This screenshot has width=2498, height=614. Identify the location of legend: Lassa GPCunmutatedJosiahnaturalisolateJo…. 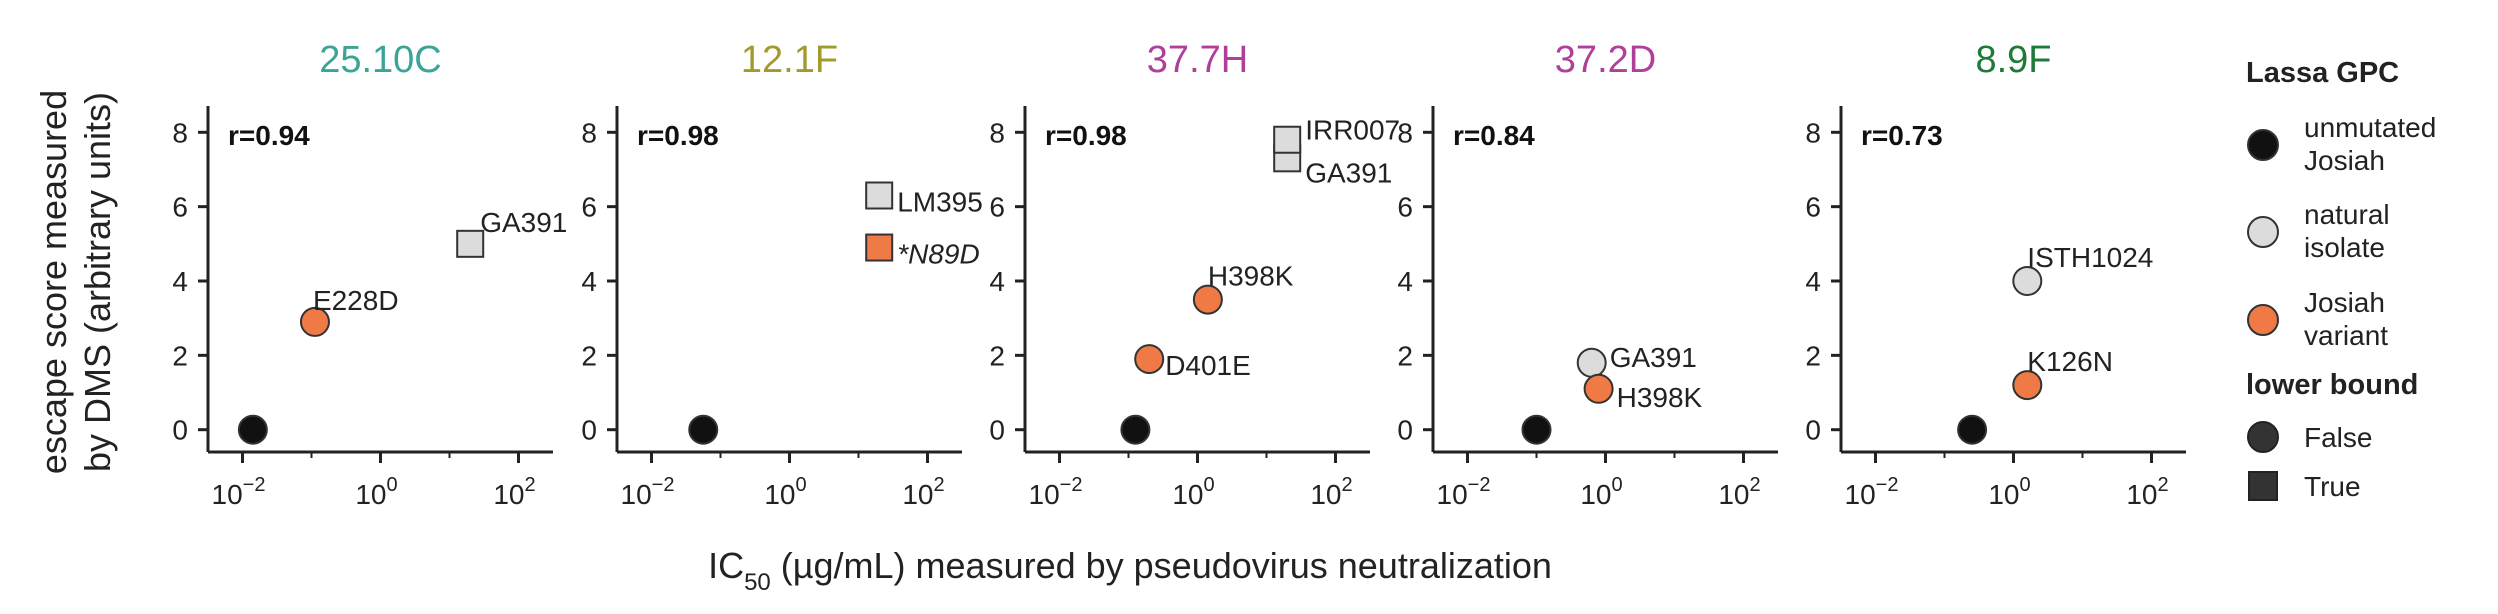
(2341, 279).